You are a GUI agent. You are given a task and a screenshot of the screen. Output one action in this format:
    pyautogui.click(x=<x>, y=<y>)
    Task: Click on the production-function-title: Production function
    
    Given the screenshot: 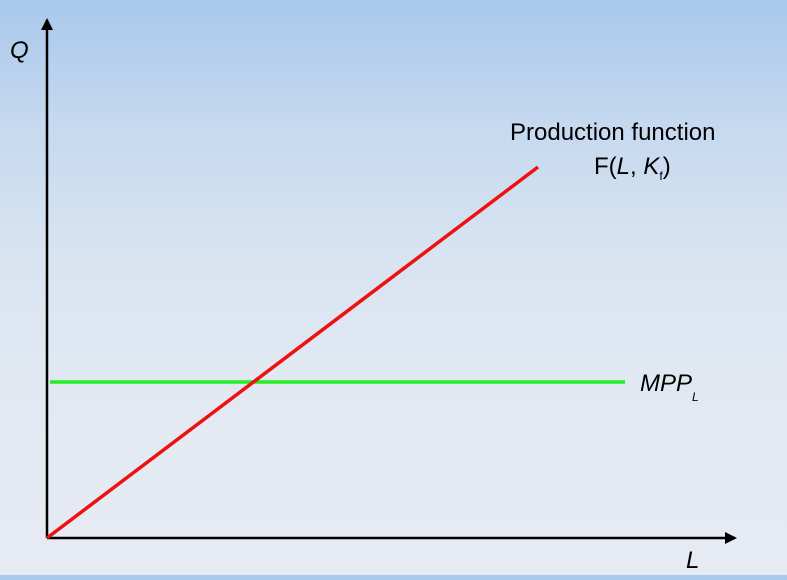 What is the action you would take?
    pyautogui.click(x=612, y=132)
    